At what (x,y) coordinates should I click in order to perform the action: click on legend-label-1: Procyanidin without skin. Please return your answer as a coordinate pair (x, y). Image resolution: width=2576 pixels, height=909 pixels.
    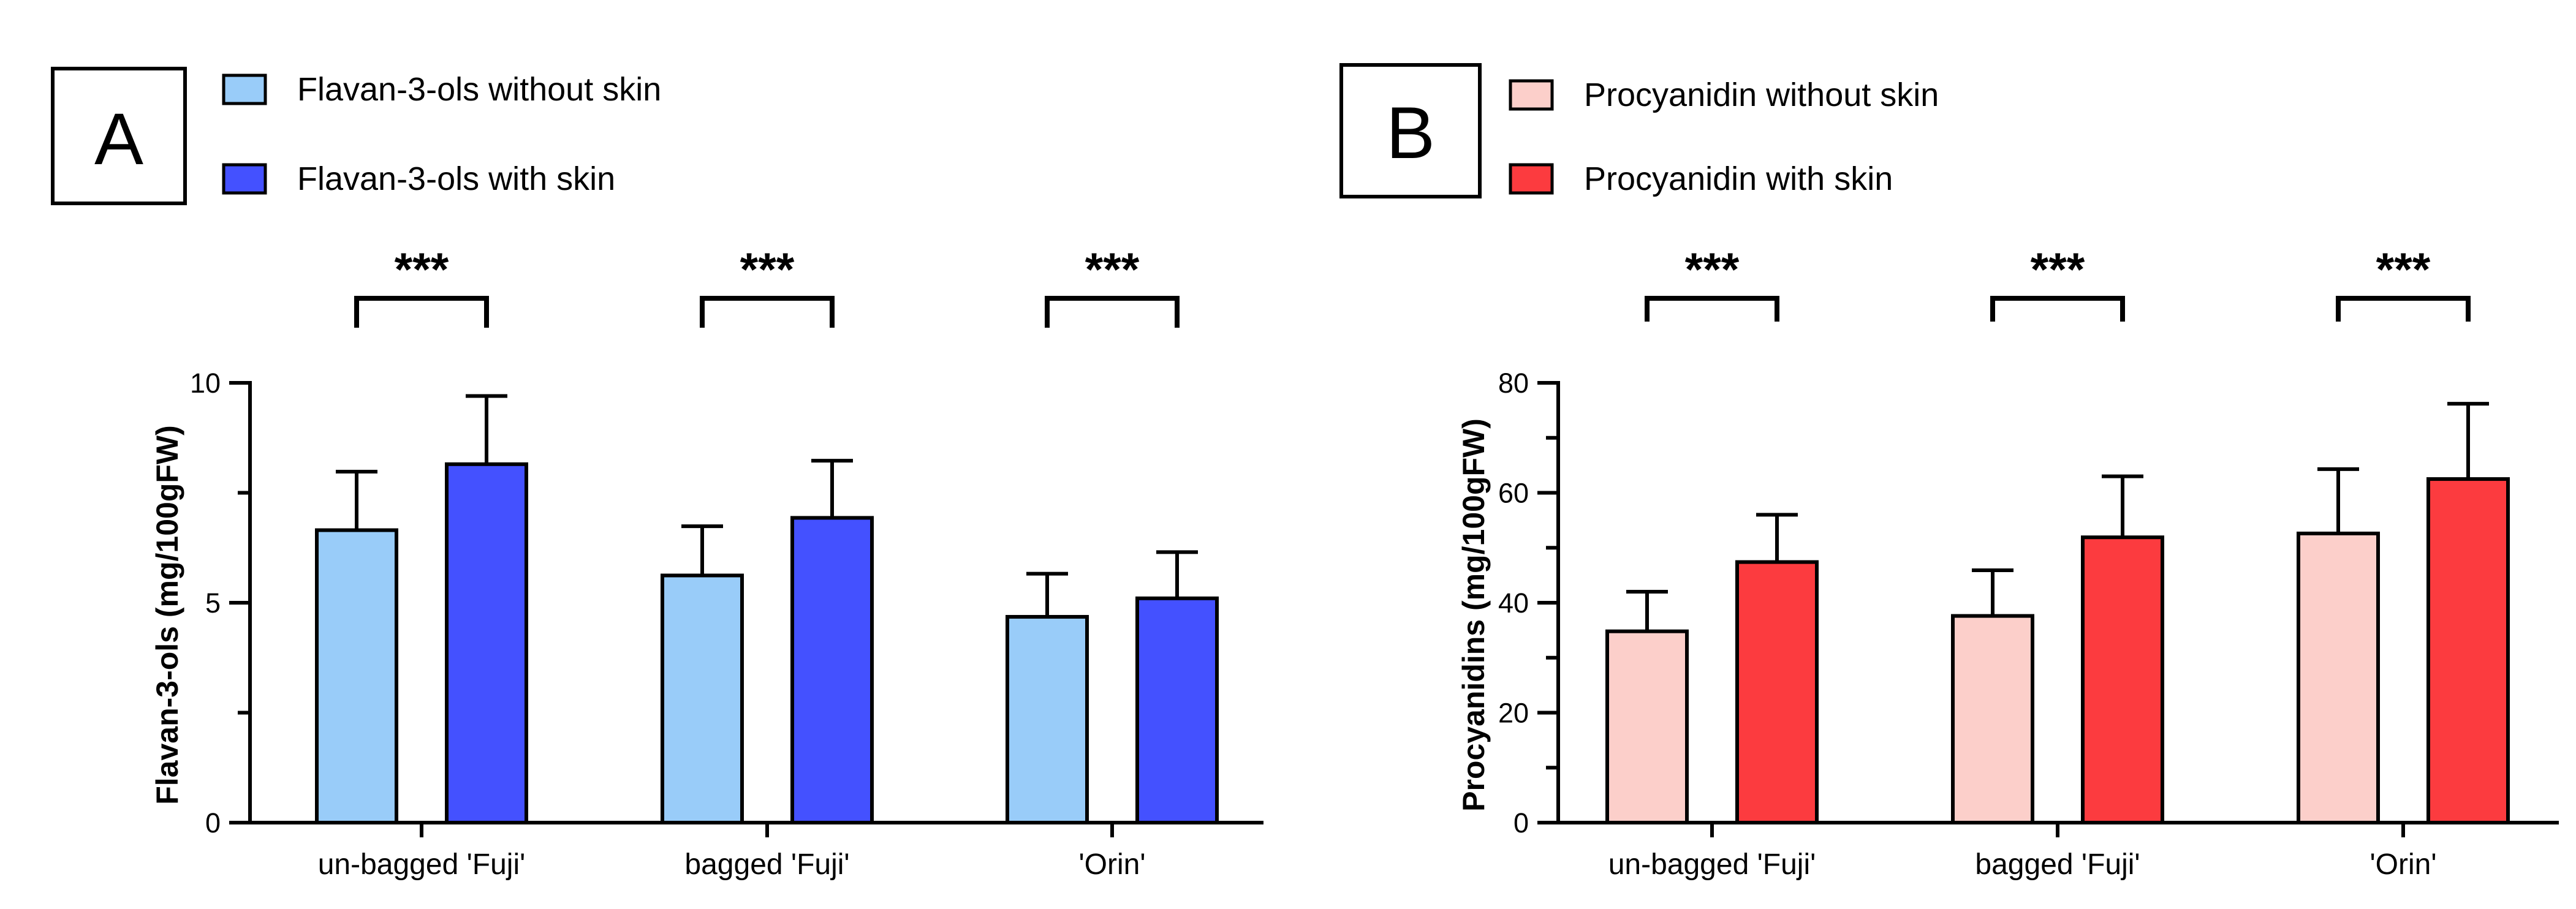
    Looking at the image, I should click on (1761, 95).